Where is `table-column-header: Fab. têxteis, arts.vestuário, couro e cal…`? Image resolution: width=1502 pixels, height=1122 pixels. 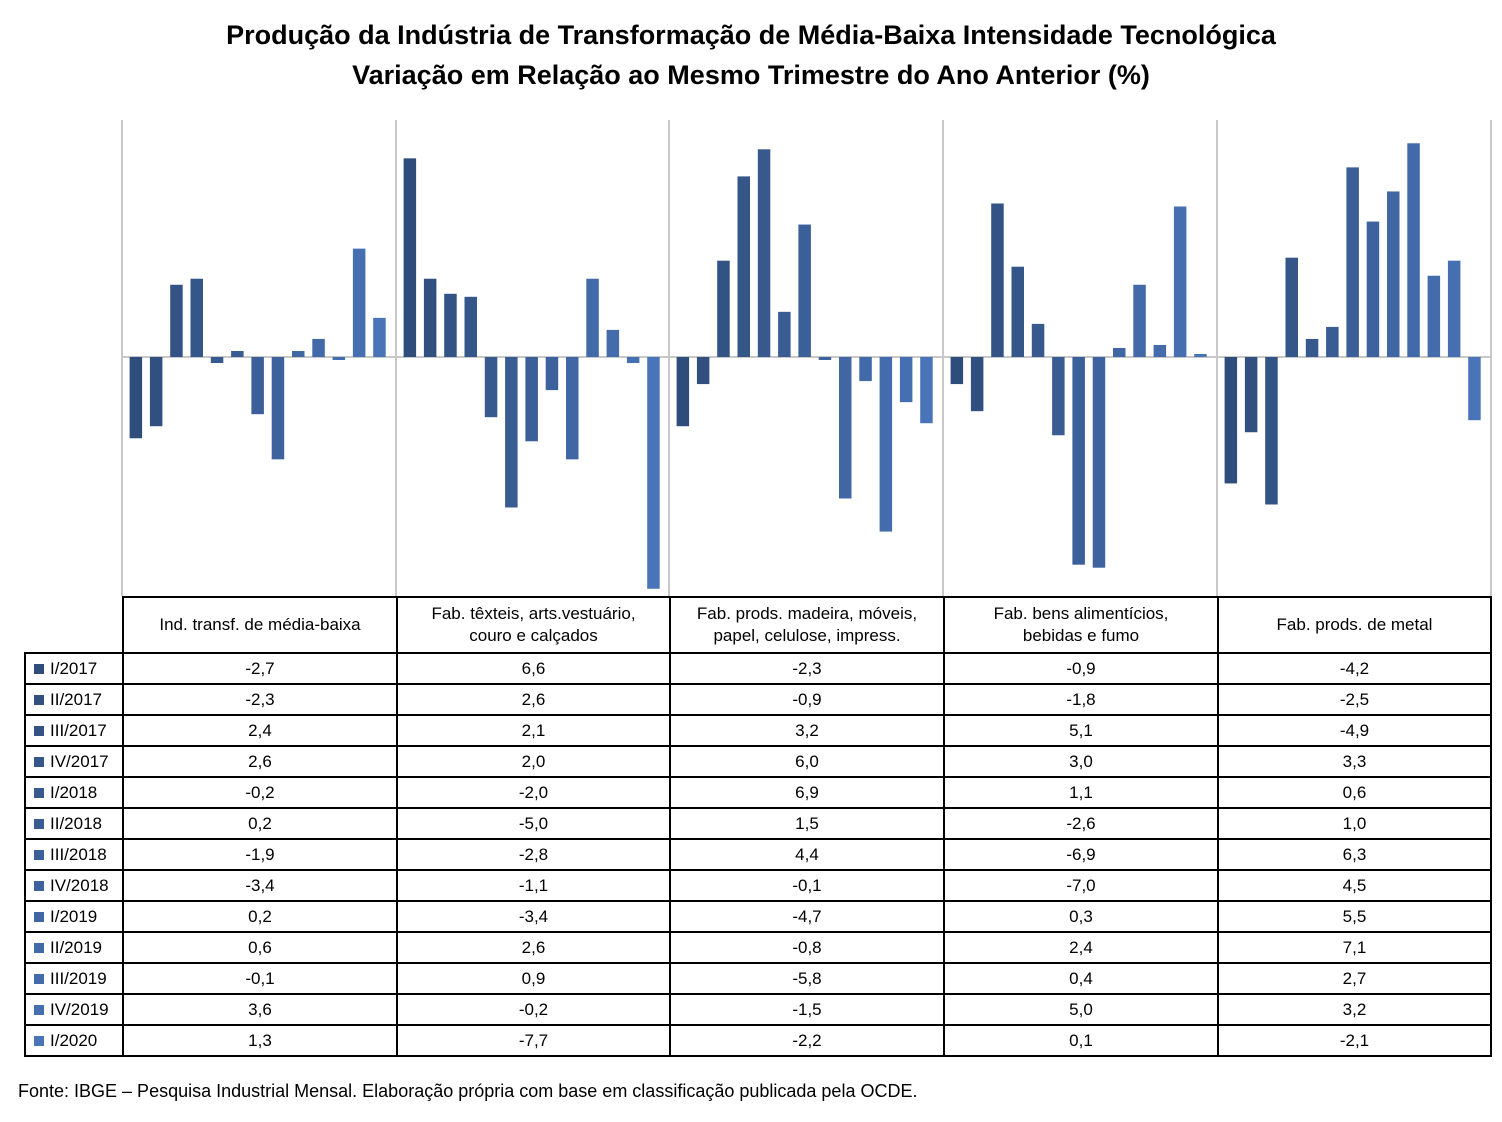 table-column-header: Fab. têxteis, arts.vestuário, couro e cal… is located at coordinates (533, 625).